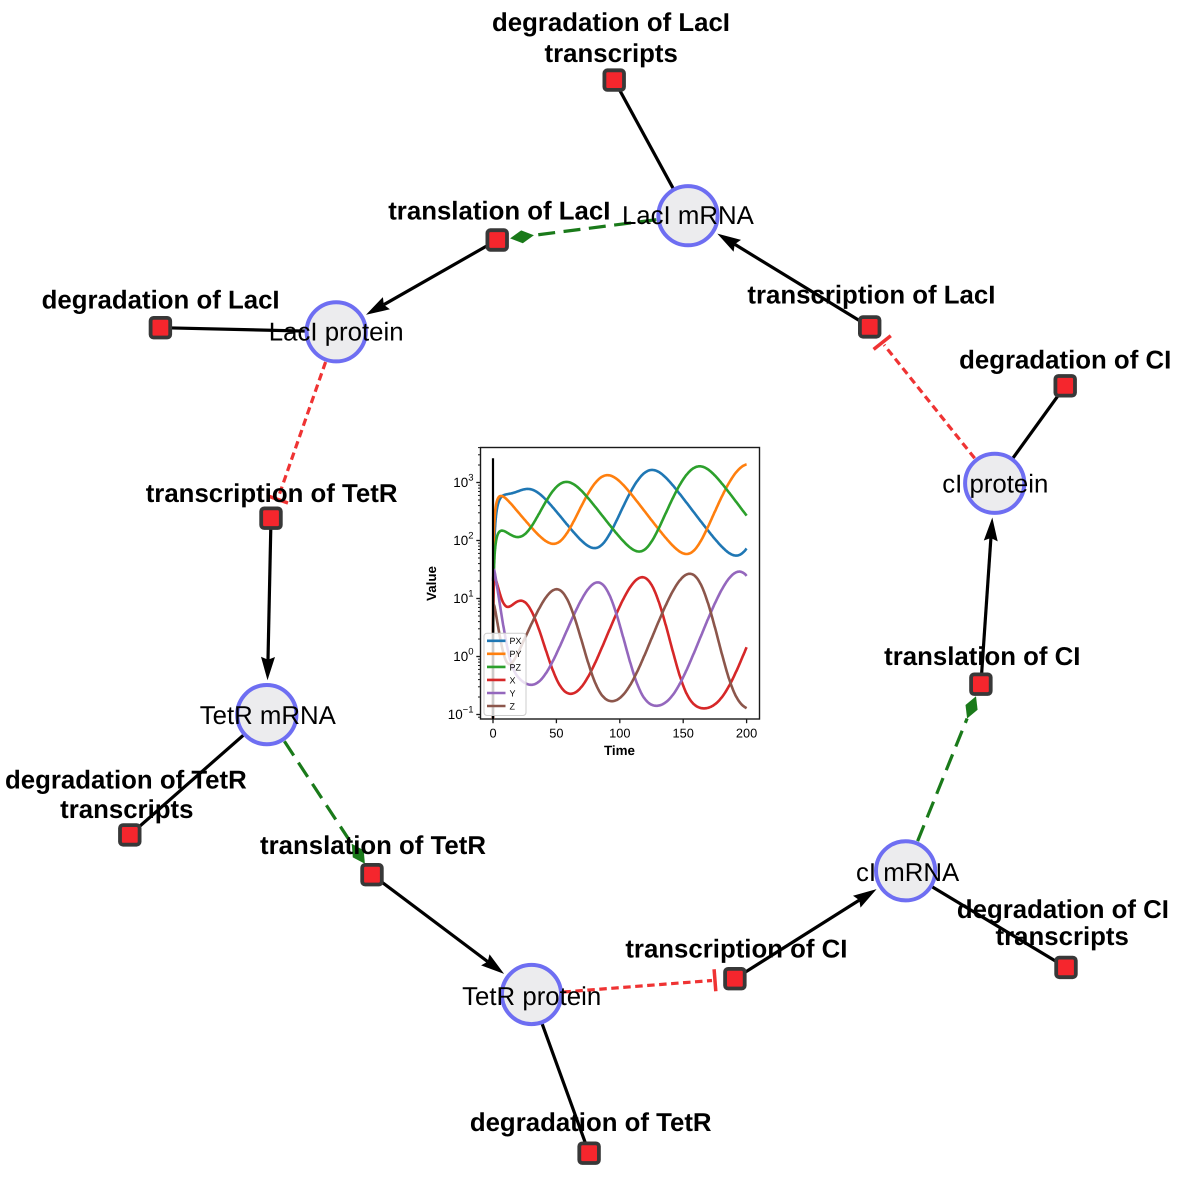  Describe the element at coordinates (463, 539) in the screenshot. I see `svg-text: 102` at that location.